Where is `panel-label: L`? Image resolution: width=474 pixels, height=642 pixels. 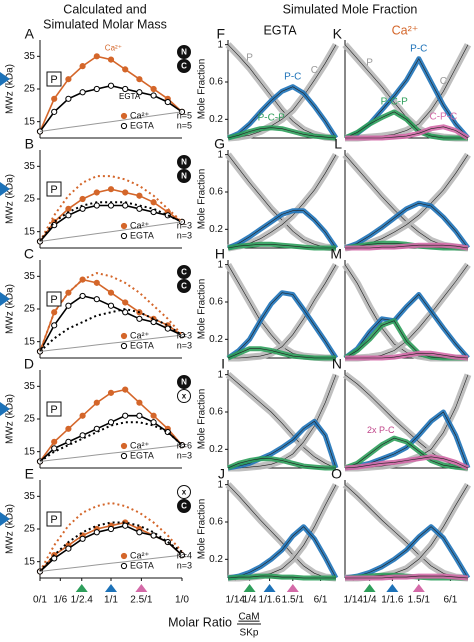 panel-label: L is located at coordinates (338, 144).